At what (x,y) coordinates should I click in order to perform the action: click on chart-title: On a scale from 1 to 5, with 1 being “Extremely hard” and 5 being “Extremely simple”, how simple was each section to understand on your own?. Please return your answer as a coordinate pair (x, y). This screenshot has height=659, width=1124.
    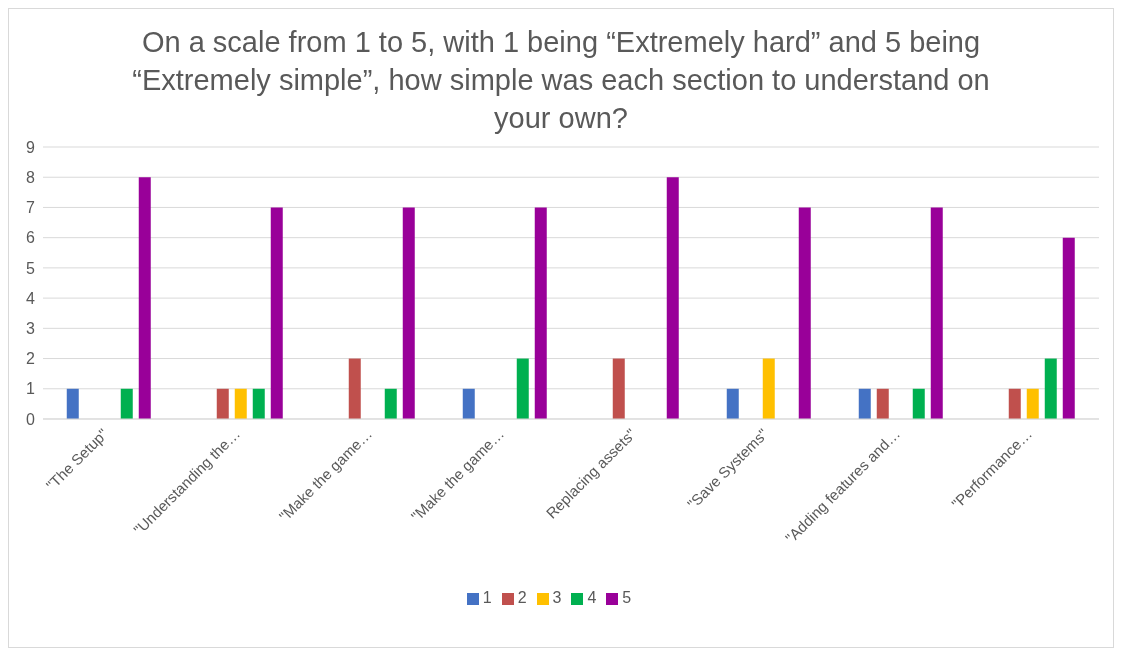
    Looking at the image, I should click on (561, 80).